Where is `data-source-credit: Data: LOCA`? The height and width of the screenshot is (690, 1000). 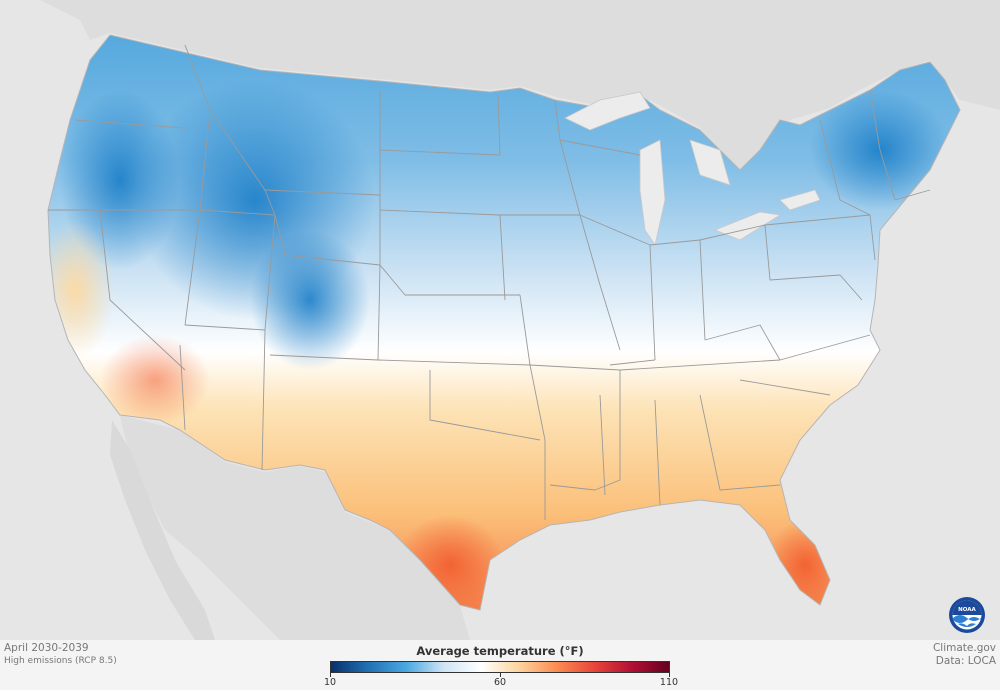
data-source-credit: Data: LOCA is located at coordinates (965, 661).